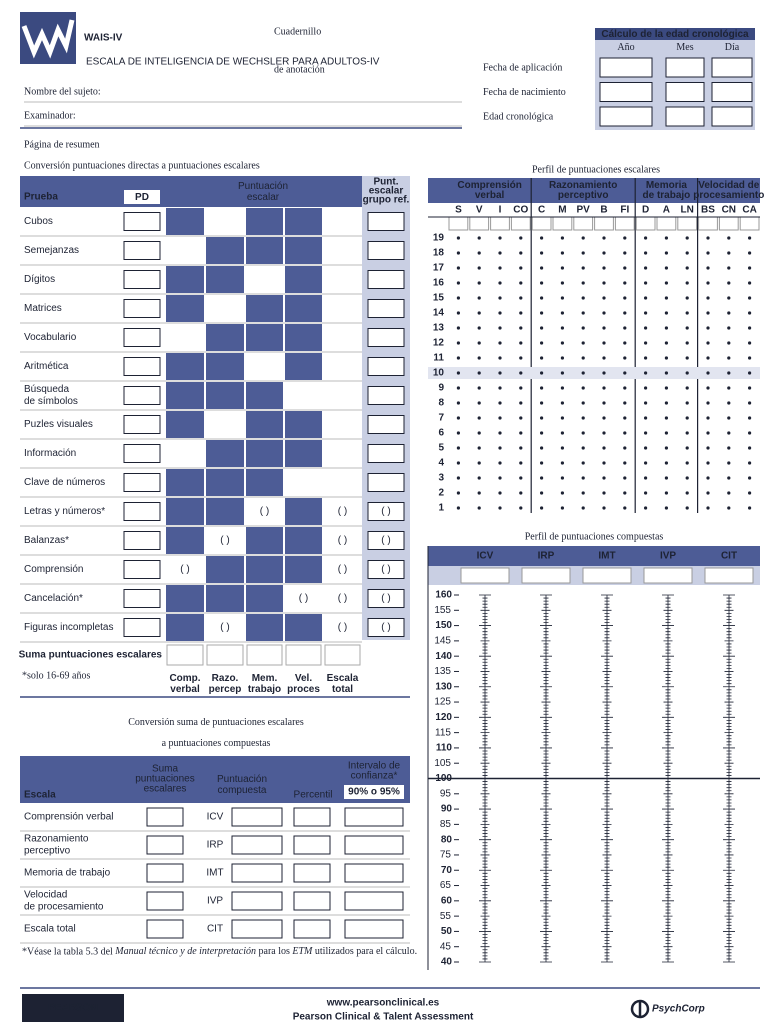  What do you see at coordinates (302, 951) in the screenshot?
I see `footnote-part: ETM` at bounding box center [302, 951].